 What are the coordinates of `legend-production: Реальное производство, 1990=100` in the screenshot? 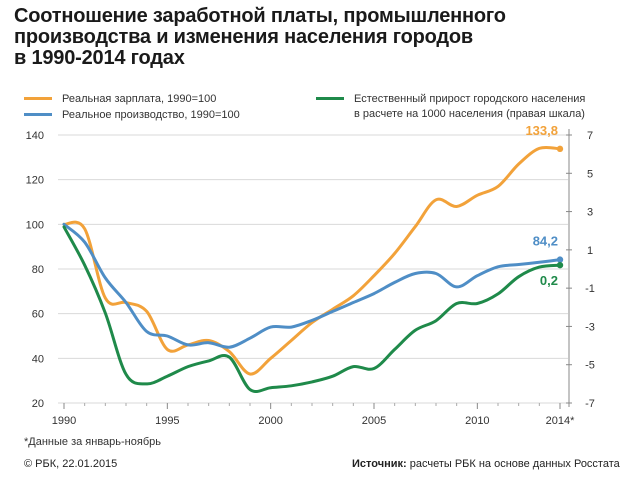 It's located at (154, 115).